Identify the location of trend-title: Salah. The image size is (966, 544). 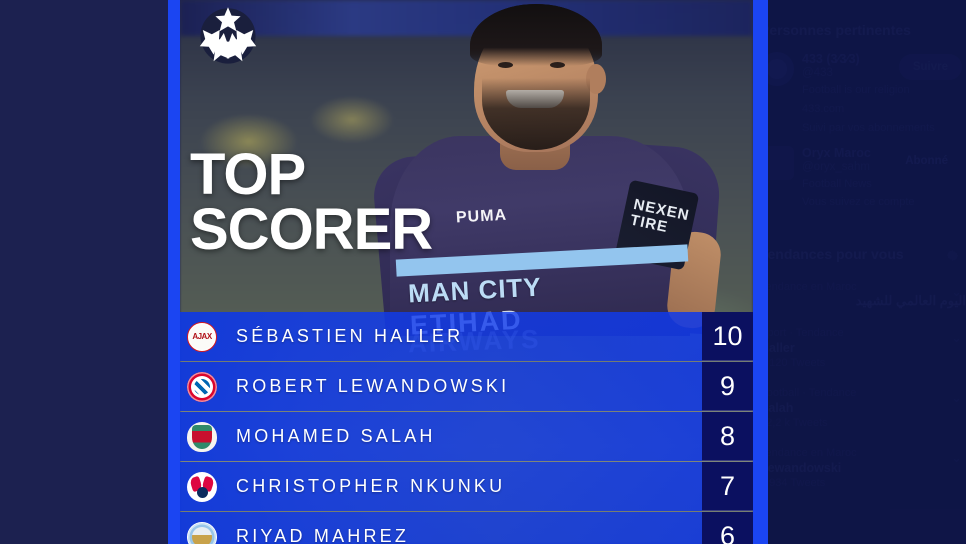
(781, 408).